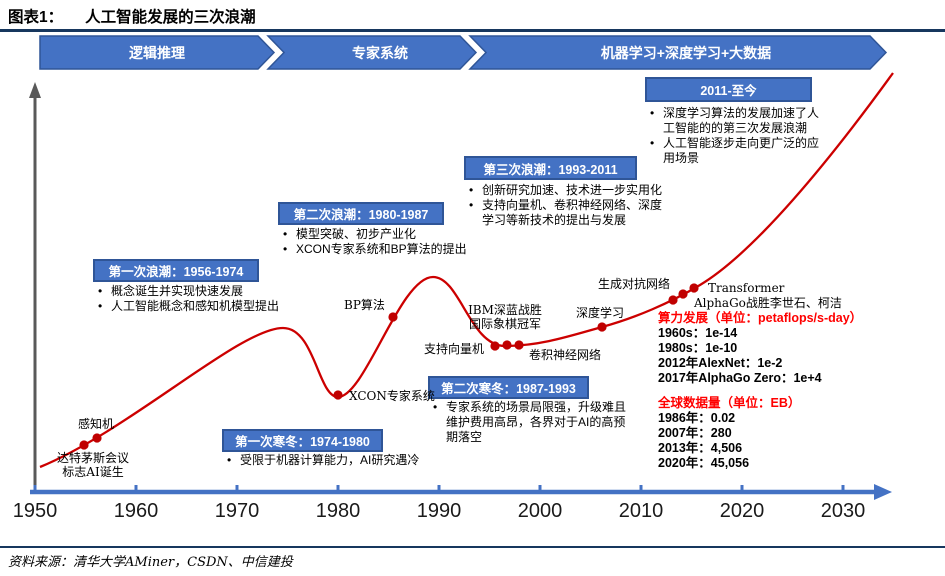 This screenshot has width=945, height=576. I want to click on phase-label: 逻辑推理, so click(157, 52).